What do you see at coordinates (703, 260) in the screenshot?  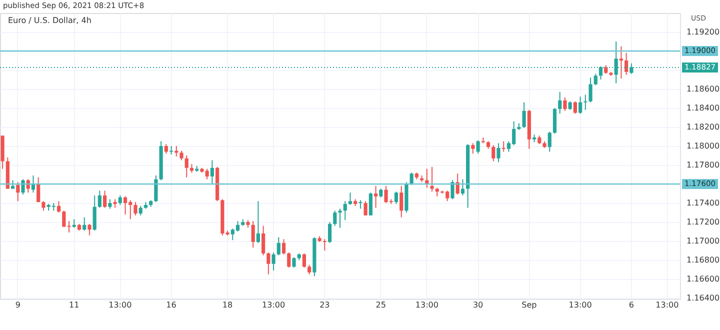 I see `y-tick-label: 1.16800` at bounding box center [703, 260].